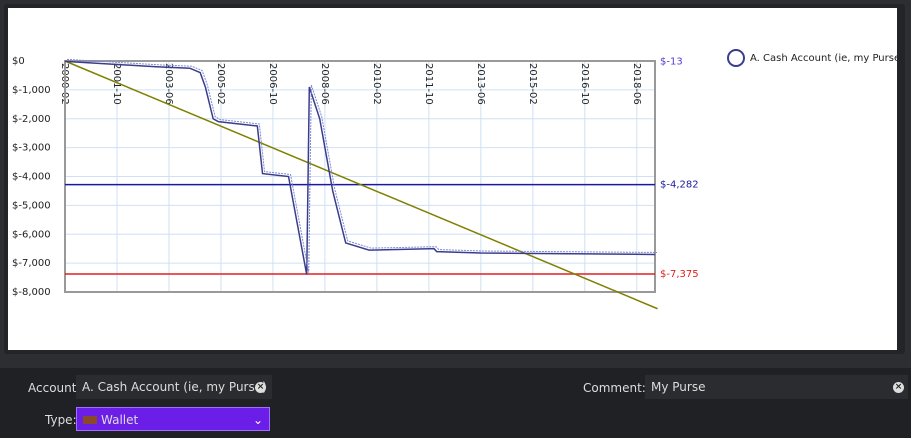  I want to click on y-tick-label: $-2,000, so click(31, 119).